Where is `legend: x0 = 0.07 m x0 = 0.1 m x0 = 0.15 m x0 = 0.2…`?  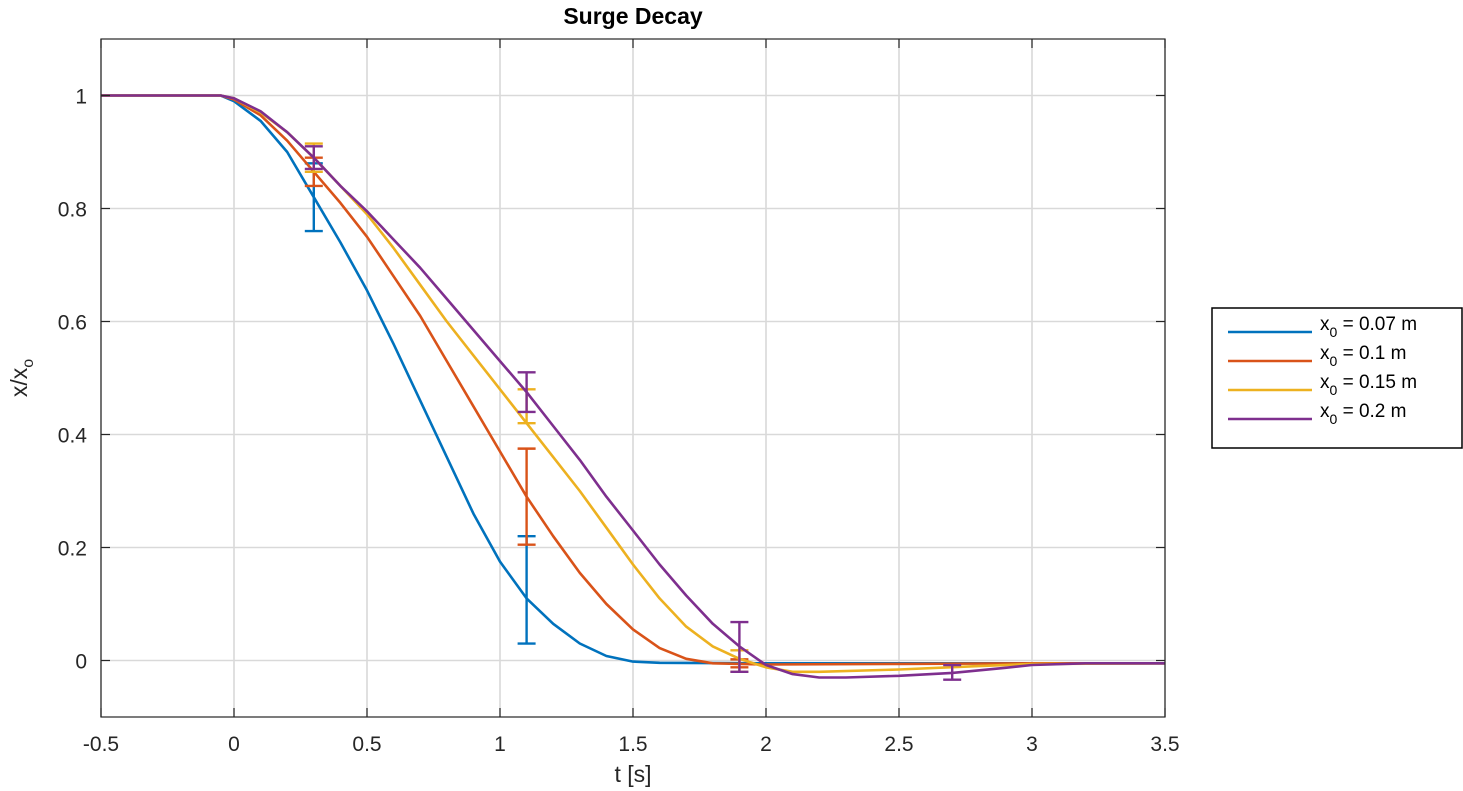 legend: x0 = 0.07 m x0 = 0.1 m x0 = 0.15 m x0 = 0.2… is located at coordinates (1337, 378).